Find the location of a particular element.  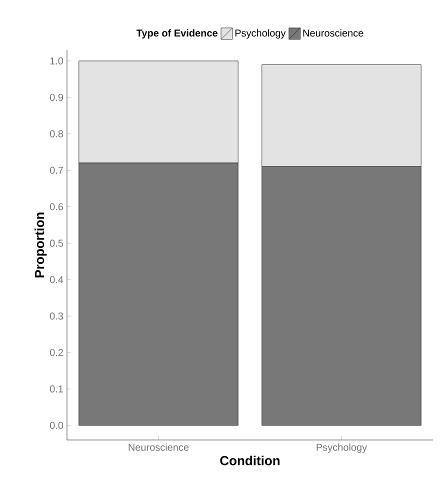

y-tick-label: 0.9 is located at coordinates (56, 97).